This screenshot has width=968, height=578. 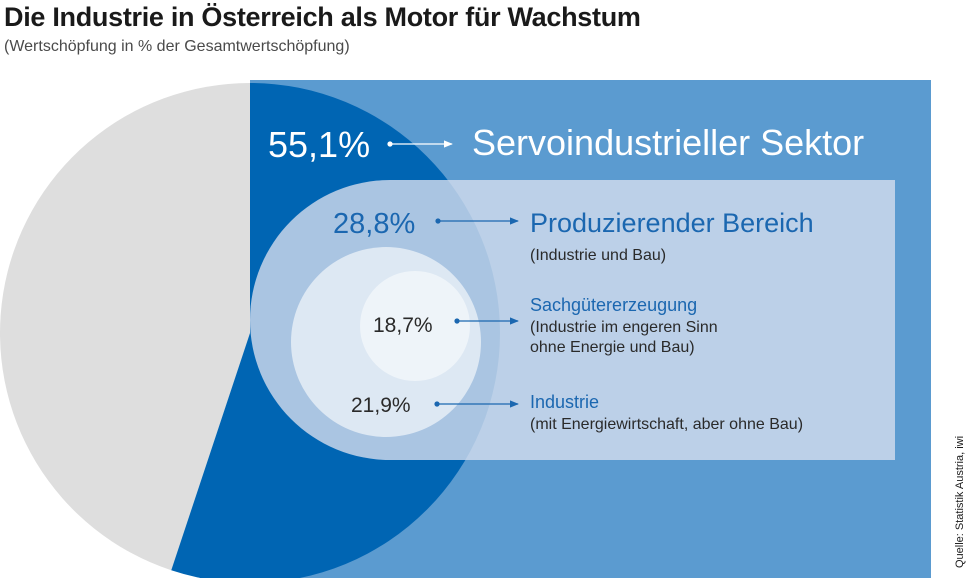 I want to click on source-note: Quelle: Statistik Austria, iwi, so click(x=960, y=501).